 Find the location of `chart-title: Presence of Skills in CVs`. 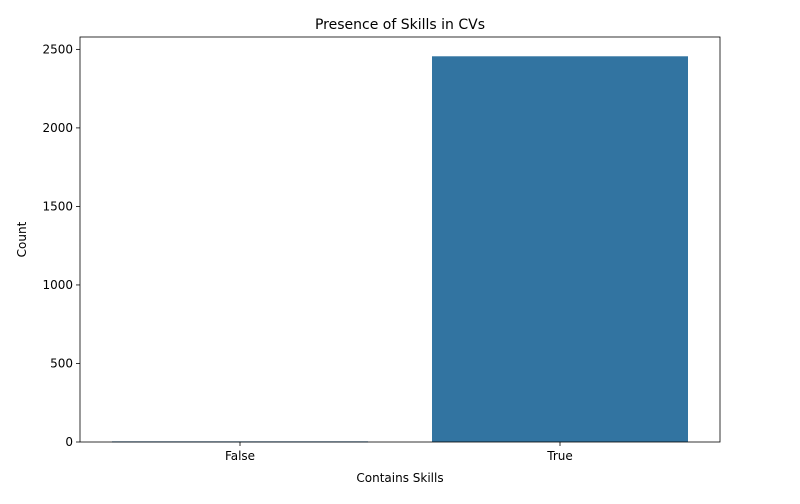

chart-title: Presence of Skills in CVs is located at coordinates (400, 25).